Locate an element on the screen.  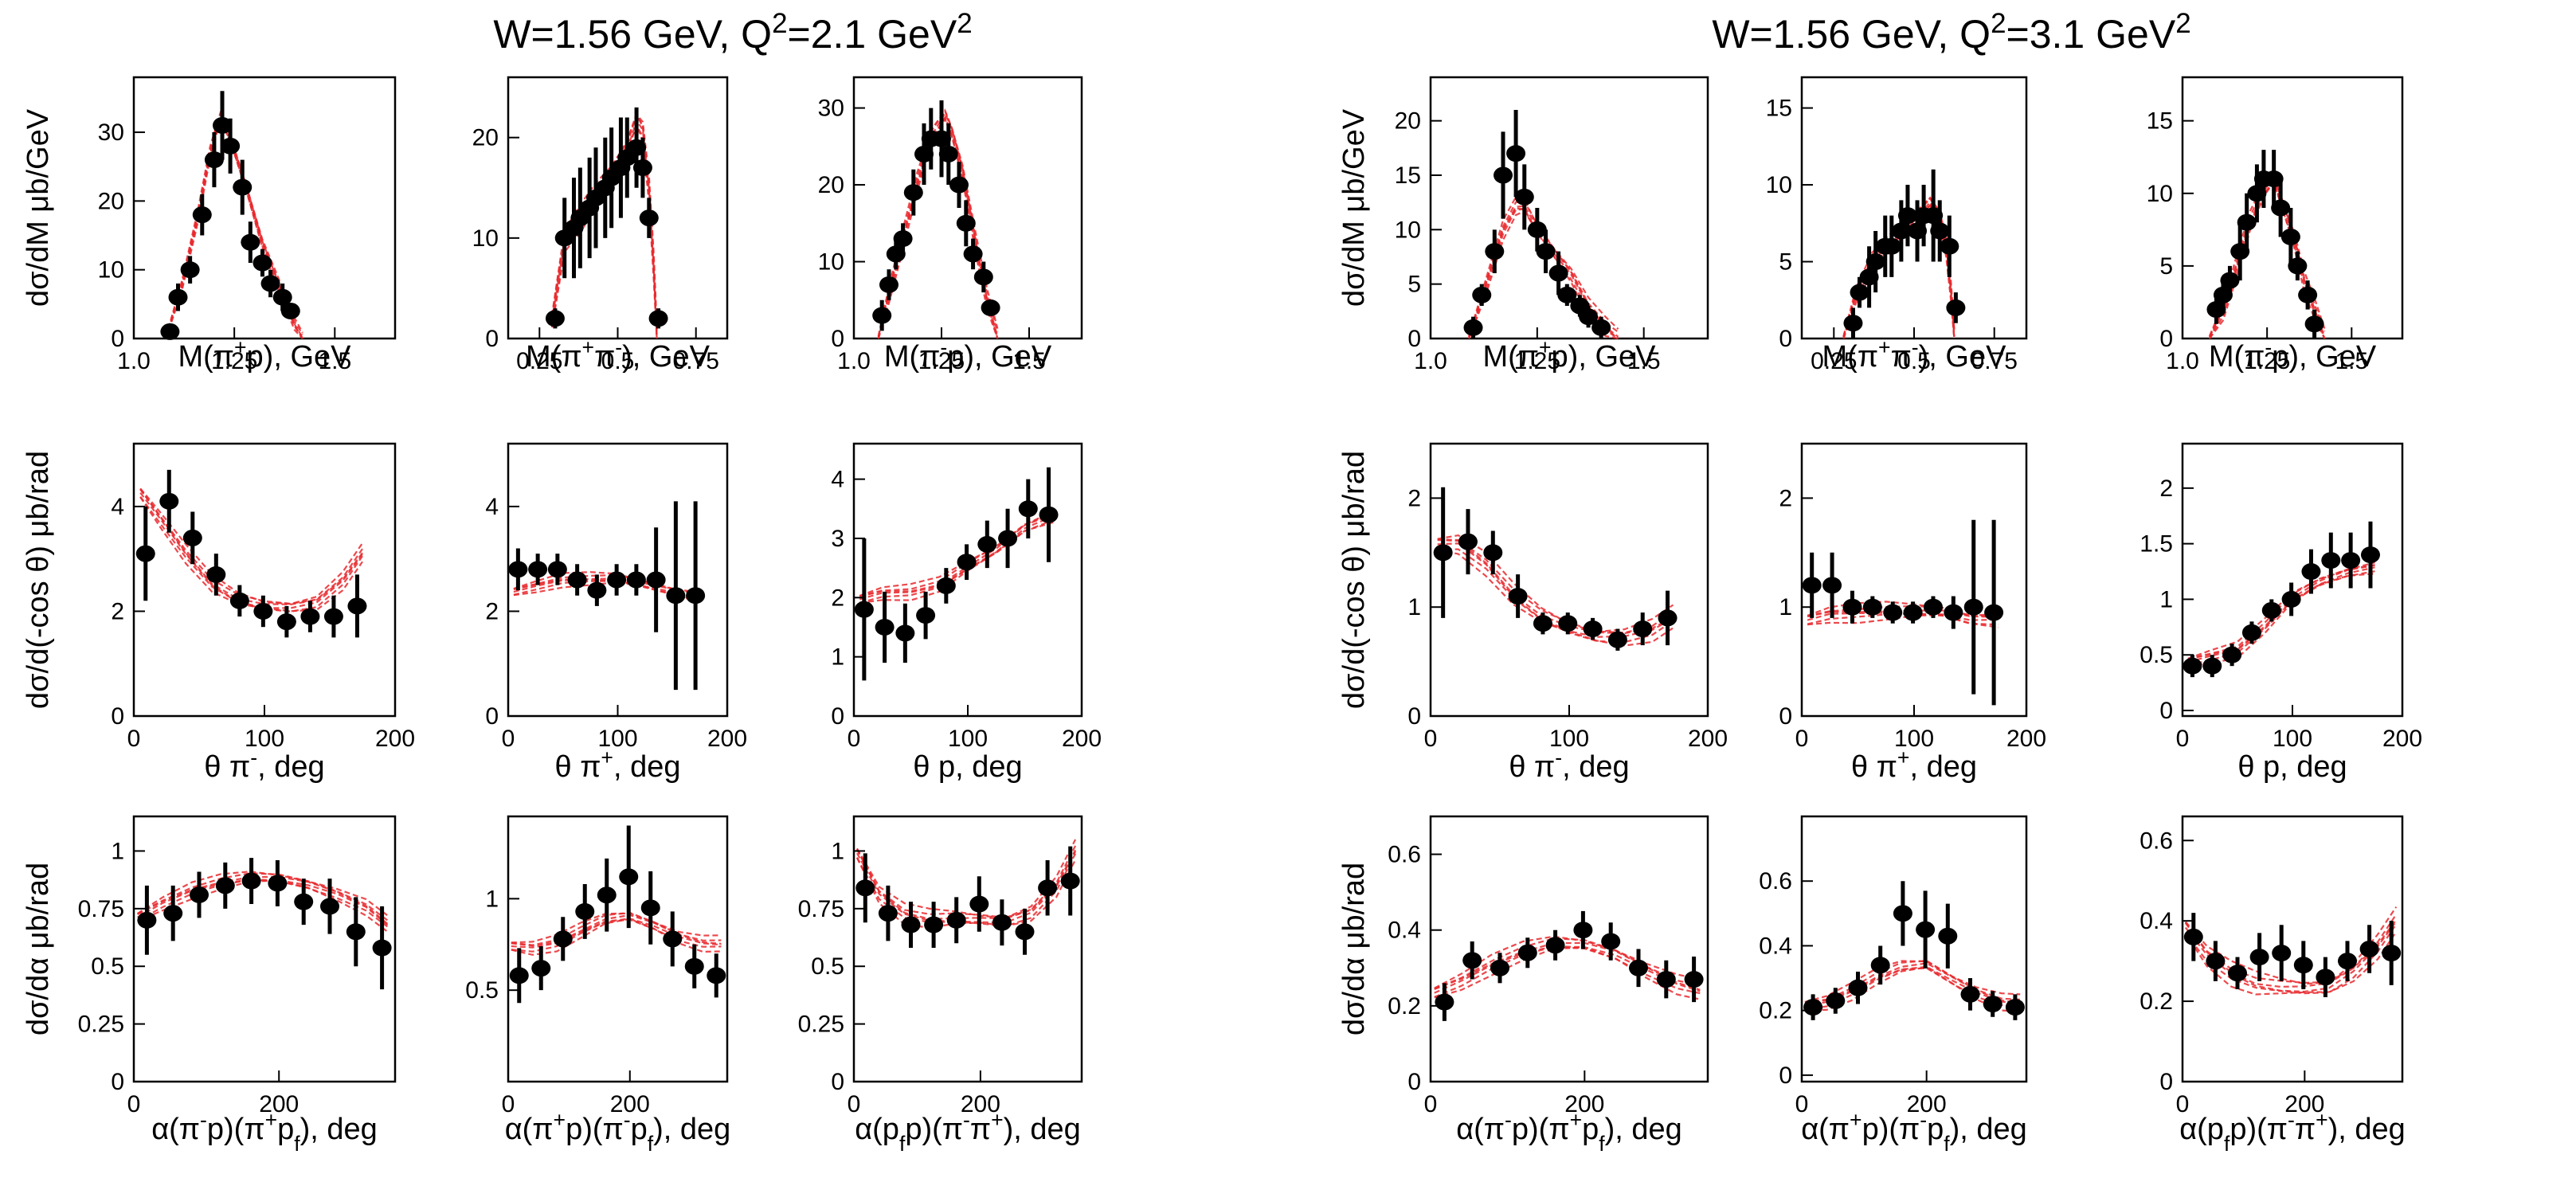
row-ylabel-0-1: dσ/d(-cos θ) μb/rad is located at coordinates (38, 580).